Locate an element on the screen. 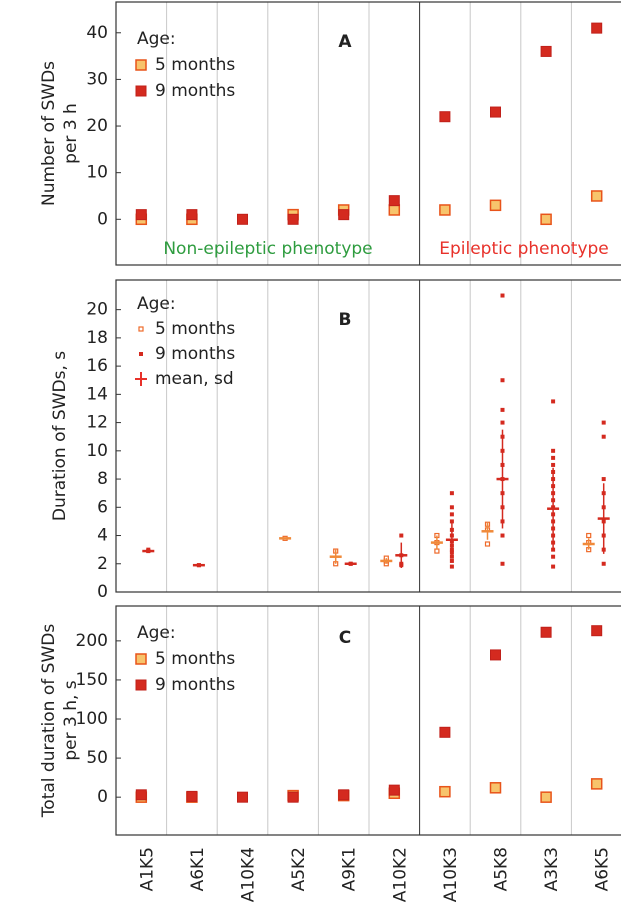 This screenshot has height=908, width=621. x-tick-label: A10K3 is located at coordinates (451, 874).